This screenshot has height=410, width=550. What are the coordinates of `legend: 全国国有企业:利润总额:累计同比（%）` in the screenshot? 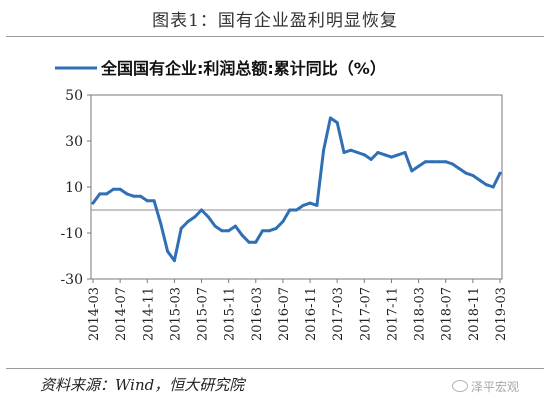 It's located at (220, 68).